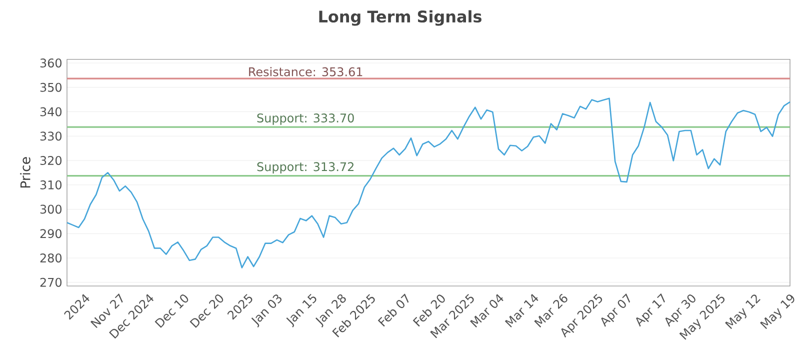  What do you see at coordinates (51, 233) in the screenshot?
I see `y-tick-label: 290` at bounding box center [51, 233].